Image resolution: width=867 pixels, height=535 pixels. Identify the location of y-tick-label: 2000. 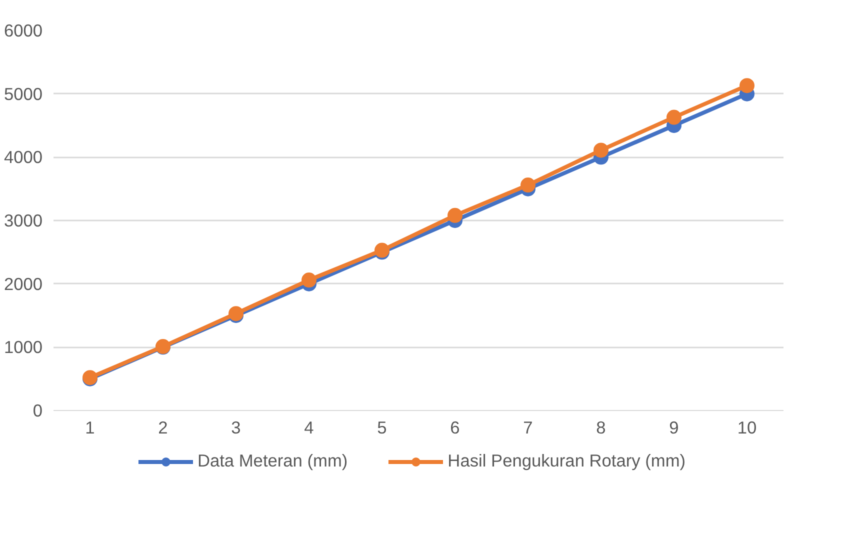
(23, 284).